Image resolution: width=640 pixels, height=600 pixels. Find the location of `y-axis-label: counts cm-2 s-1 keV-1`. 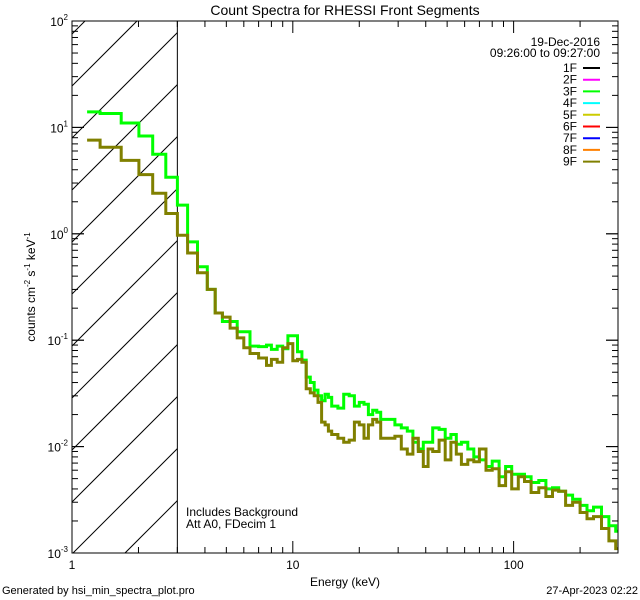

y-axis-label: counts cm-2 s-1 keV-1 is located at coordinates (30, 287).